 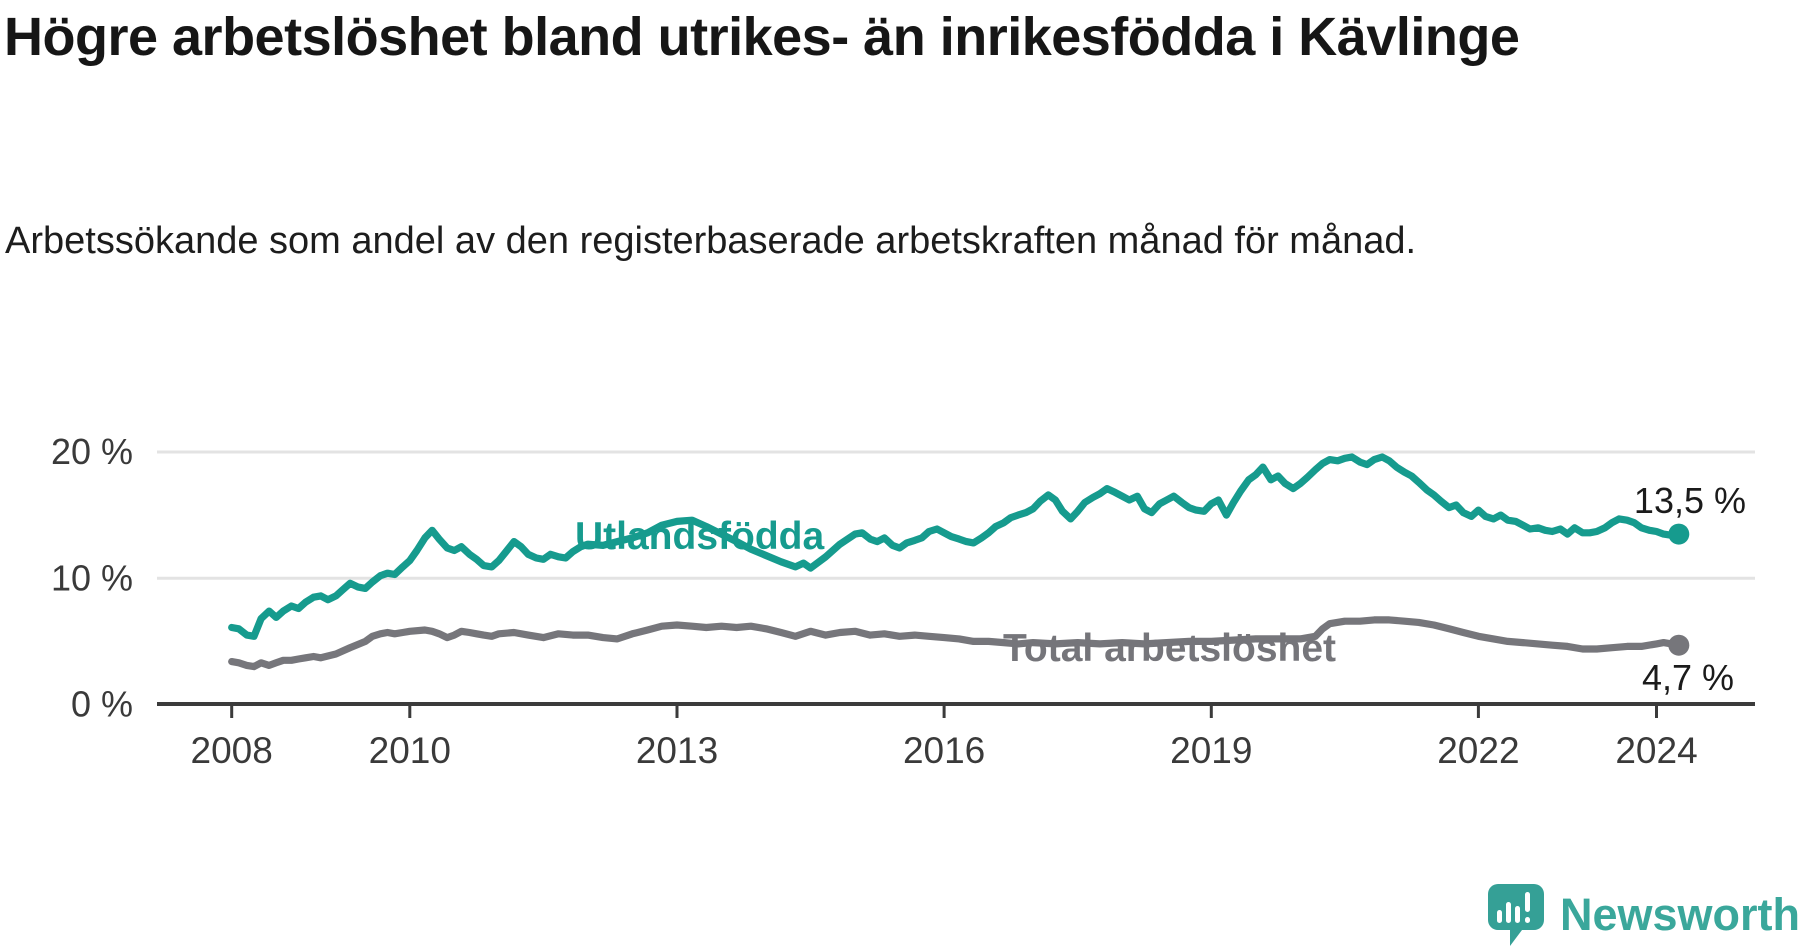 I want to click on y-tick-label-20: 20 %, so click(x=92, y=451).